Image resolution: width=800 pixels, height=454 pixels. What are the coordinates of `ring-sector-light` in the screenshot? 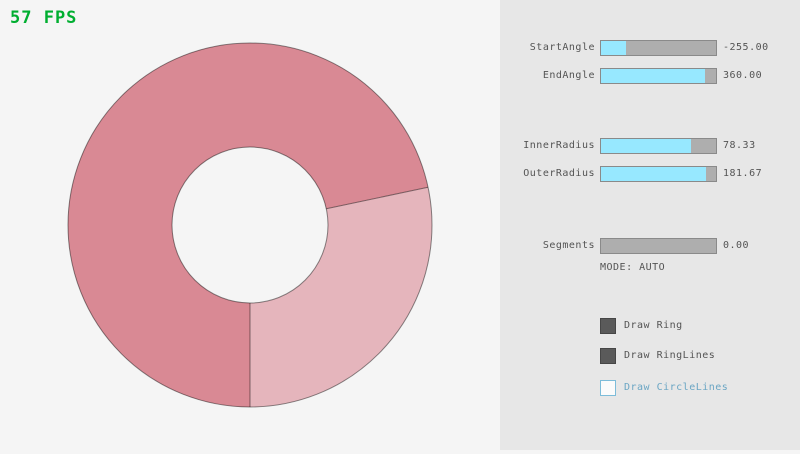 It's located at (341, 297).